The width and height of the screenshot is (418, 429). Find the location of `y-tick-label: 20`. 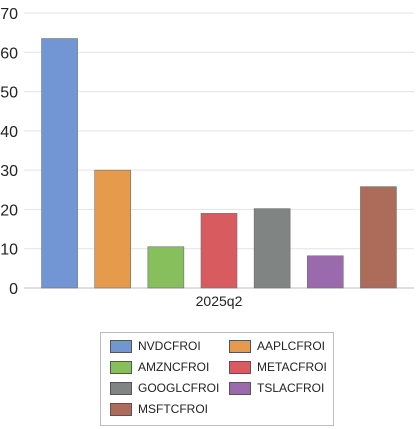

y-tick-label: 20 is located at coordinates (9, 210).